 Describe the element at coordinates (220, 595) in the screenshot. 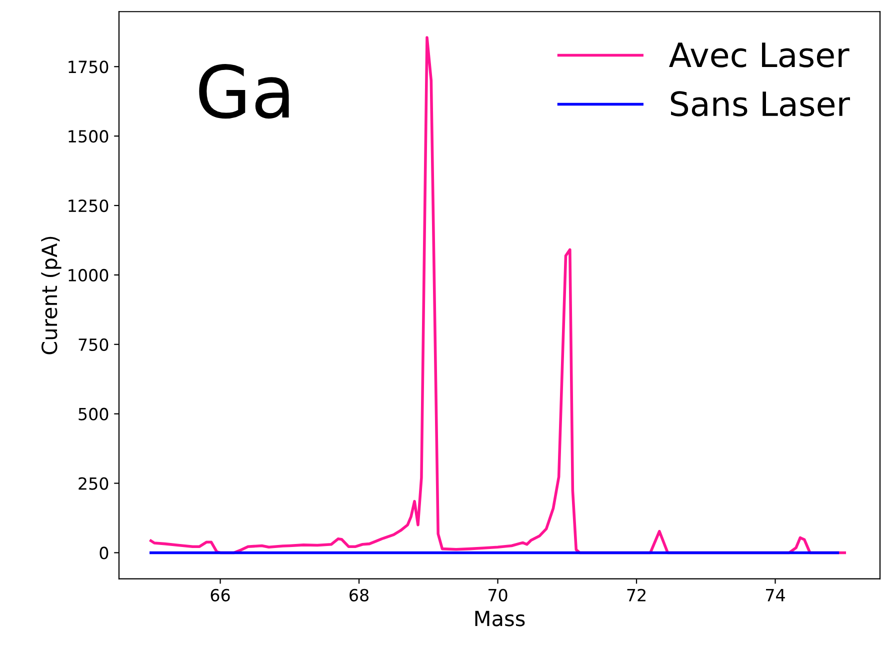

I see `x-tick-label: 66` at that location.